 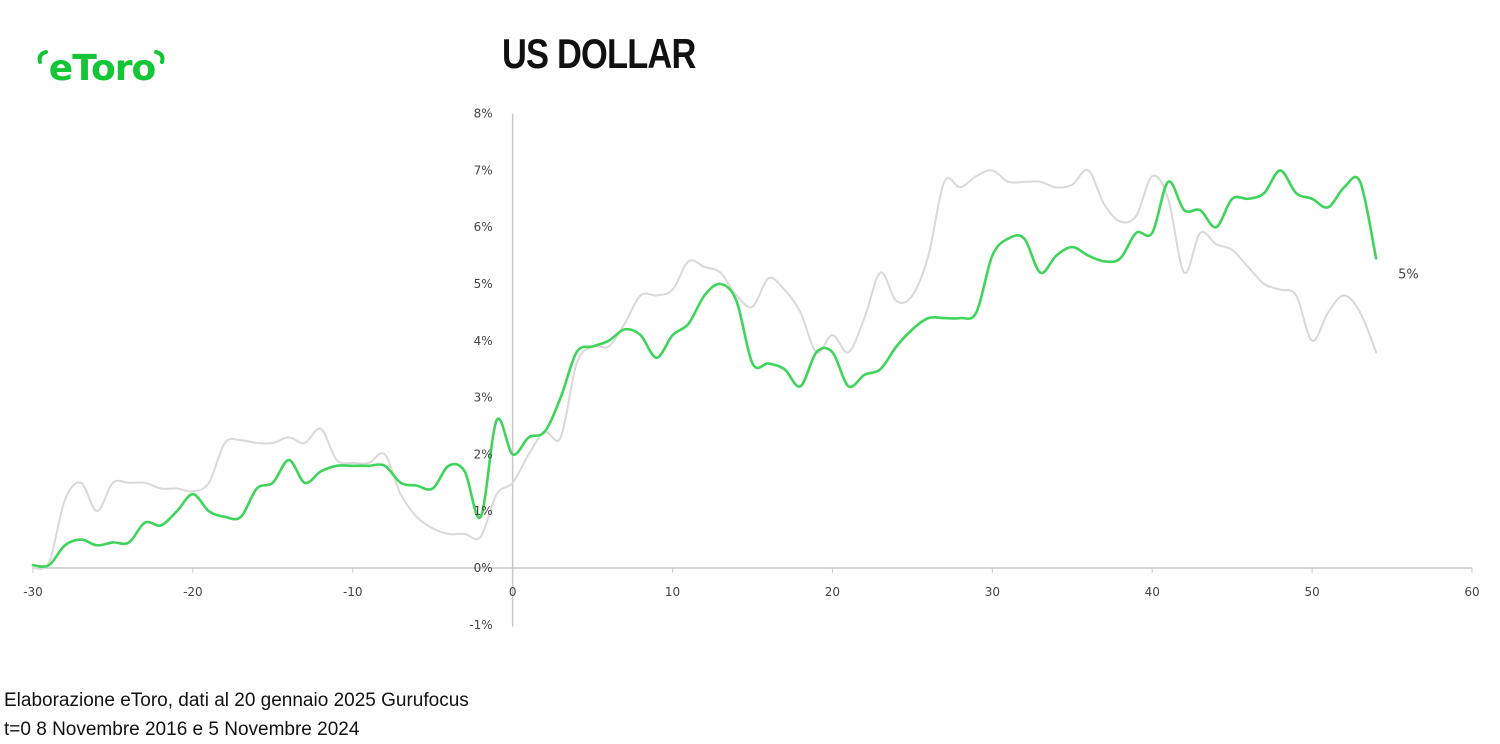 What do you see at coordinates (33, 592) in the screenshot?
I see `x-tick-label: -30` at bounding box center [33, 592].